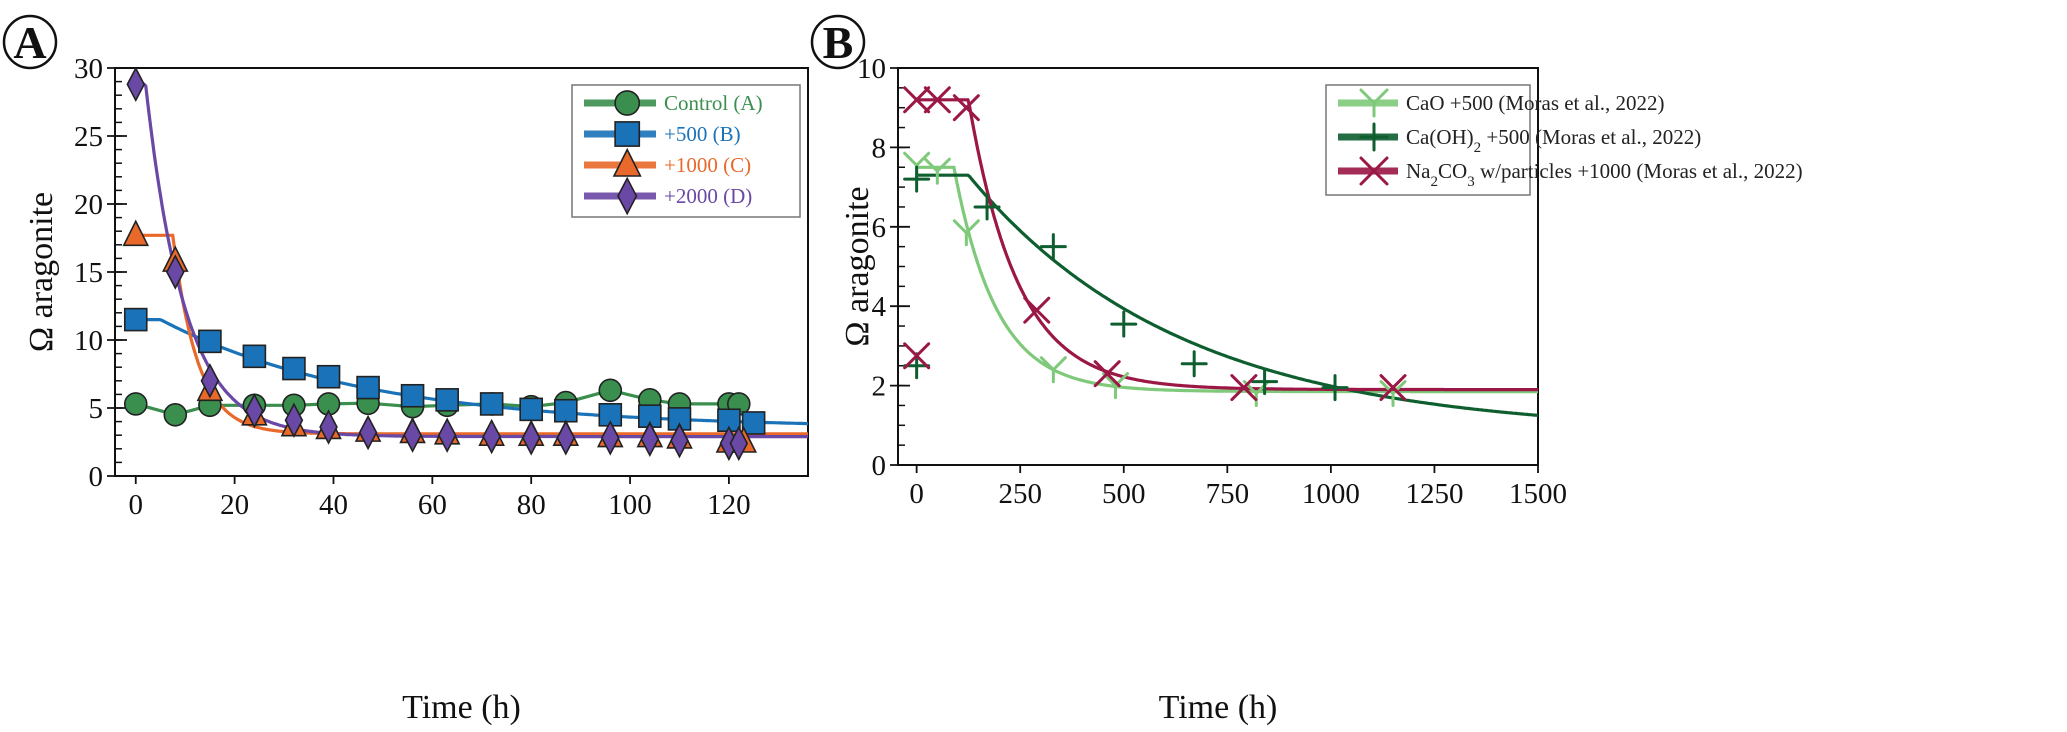 The image size is (2067, 732). What do you see at coordinates (432, 505) in the screenshot?
I see `x-tick-label: 60` at bounding box center [432, 505].